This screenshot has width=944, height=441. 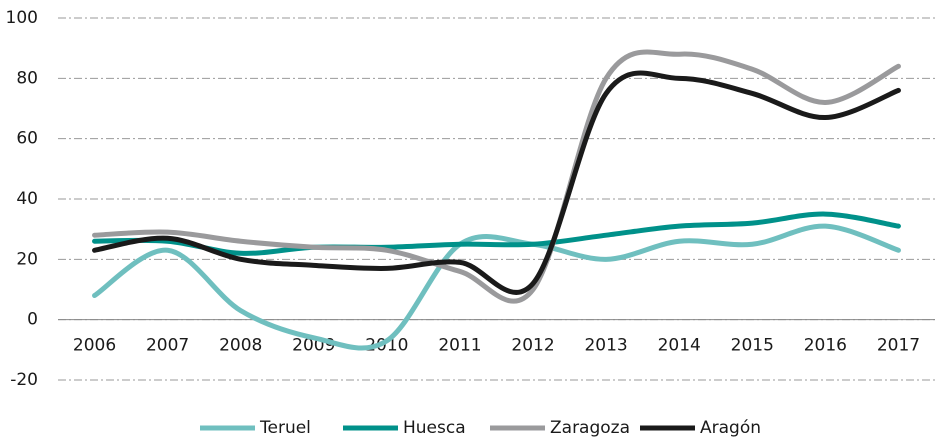 I want to click on x-tick-label: 2017, so click(x=898, y=346).